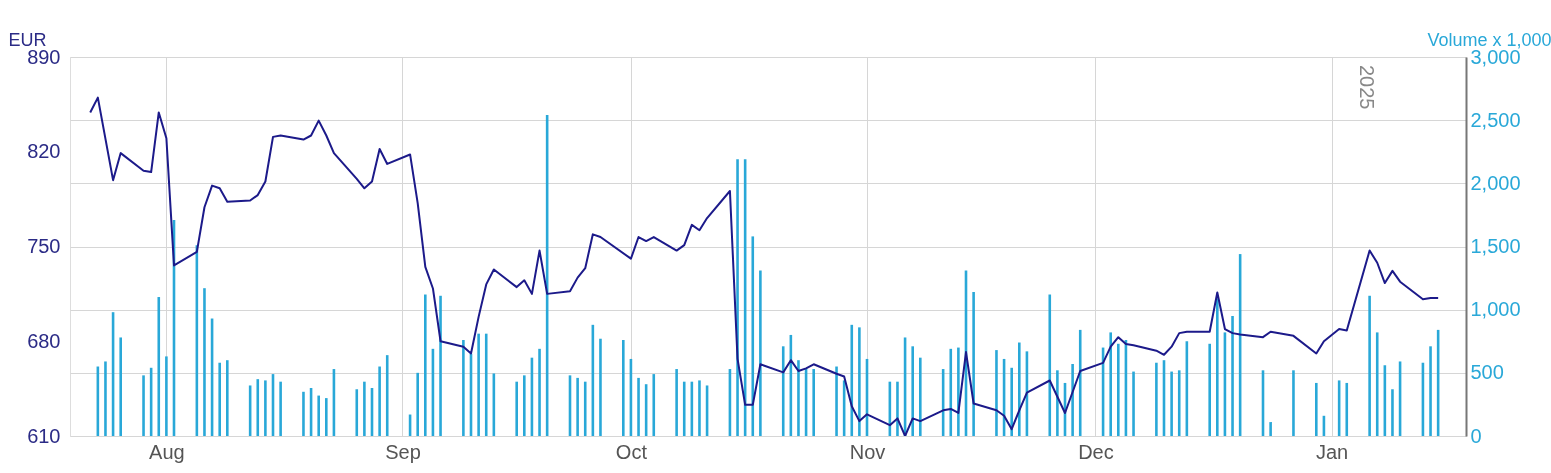 Image resolution: width=1551 pixels, height=473 pixels. I want to click on y2-tick-label: 2,000, so click(1495, 182).